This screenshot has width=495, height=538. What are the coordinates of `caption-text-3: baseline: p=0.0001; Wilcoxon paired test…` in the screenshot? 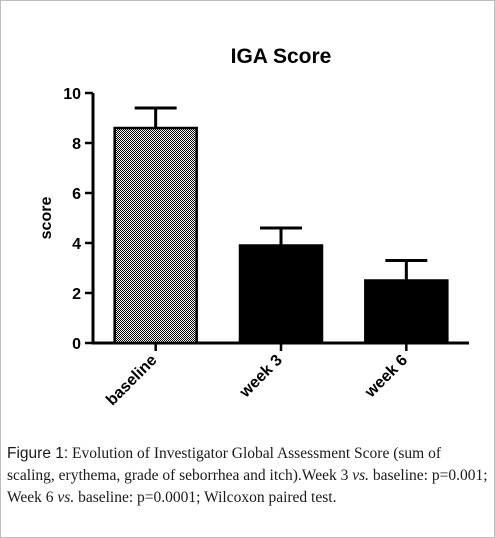 It's located at (205, 497).